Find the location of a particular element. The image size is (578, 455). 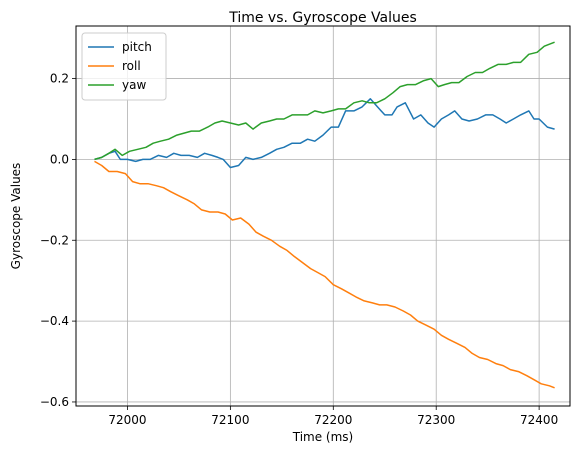

y-tick-label: 0.2 is located at coordinates (59, 79).